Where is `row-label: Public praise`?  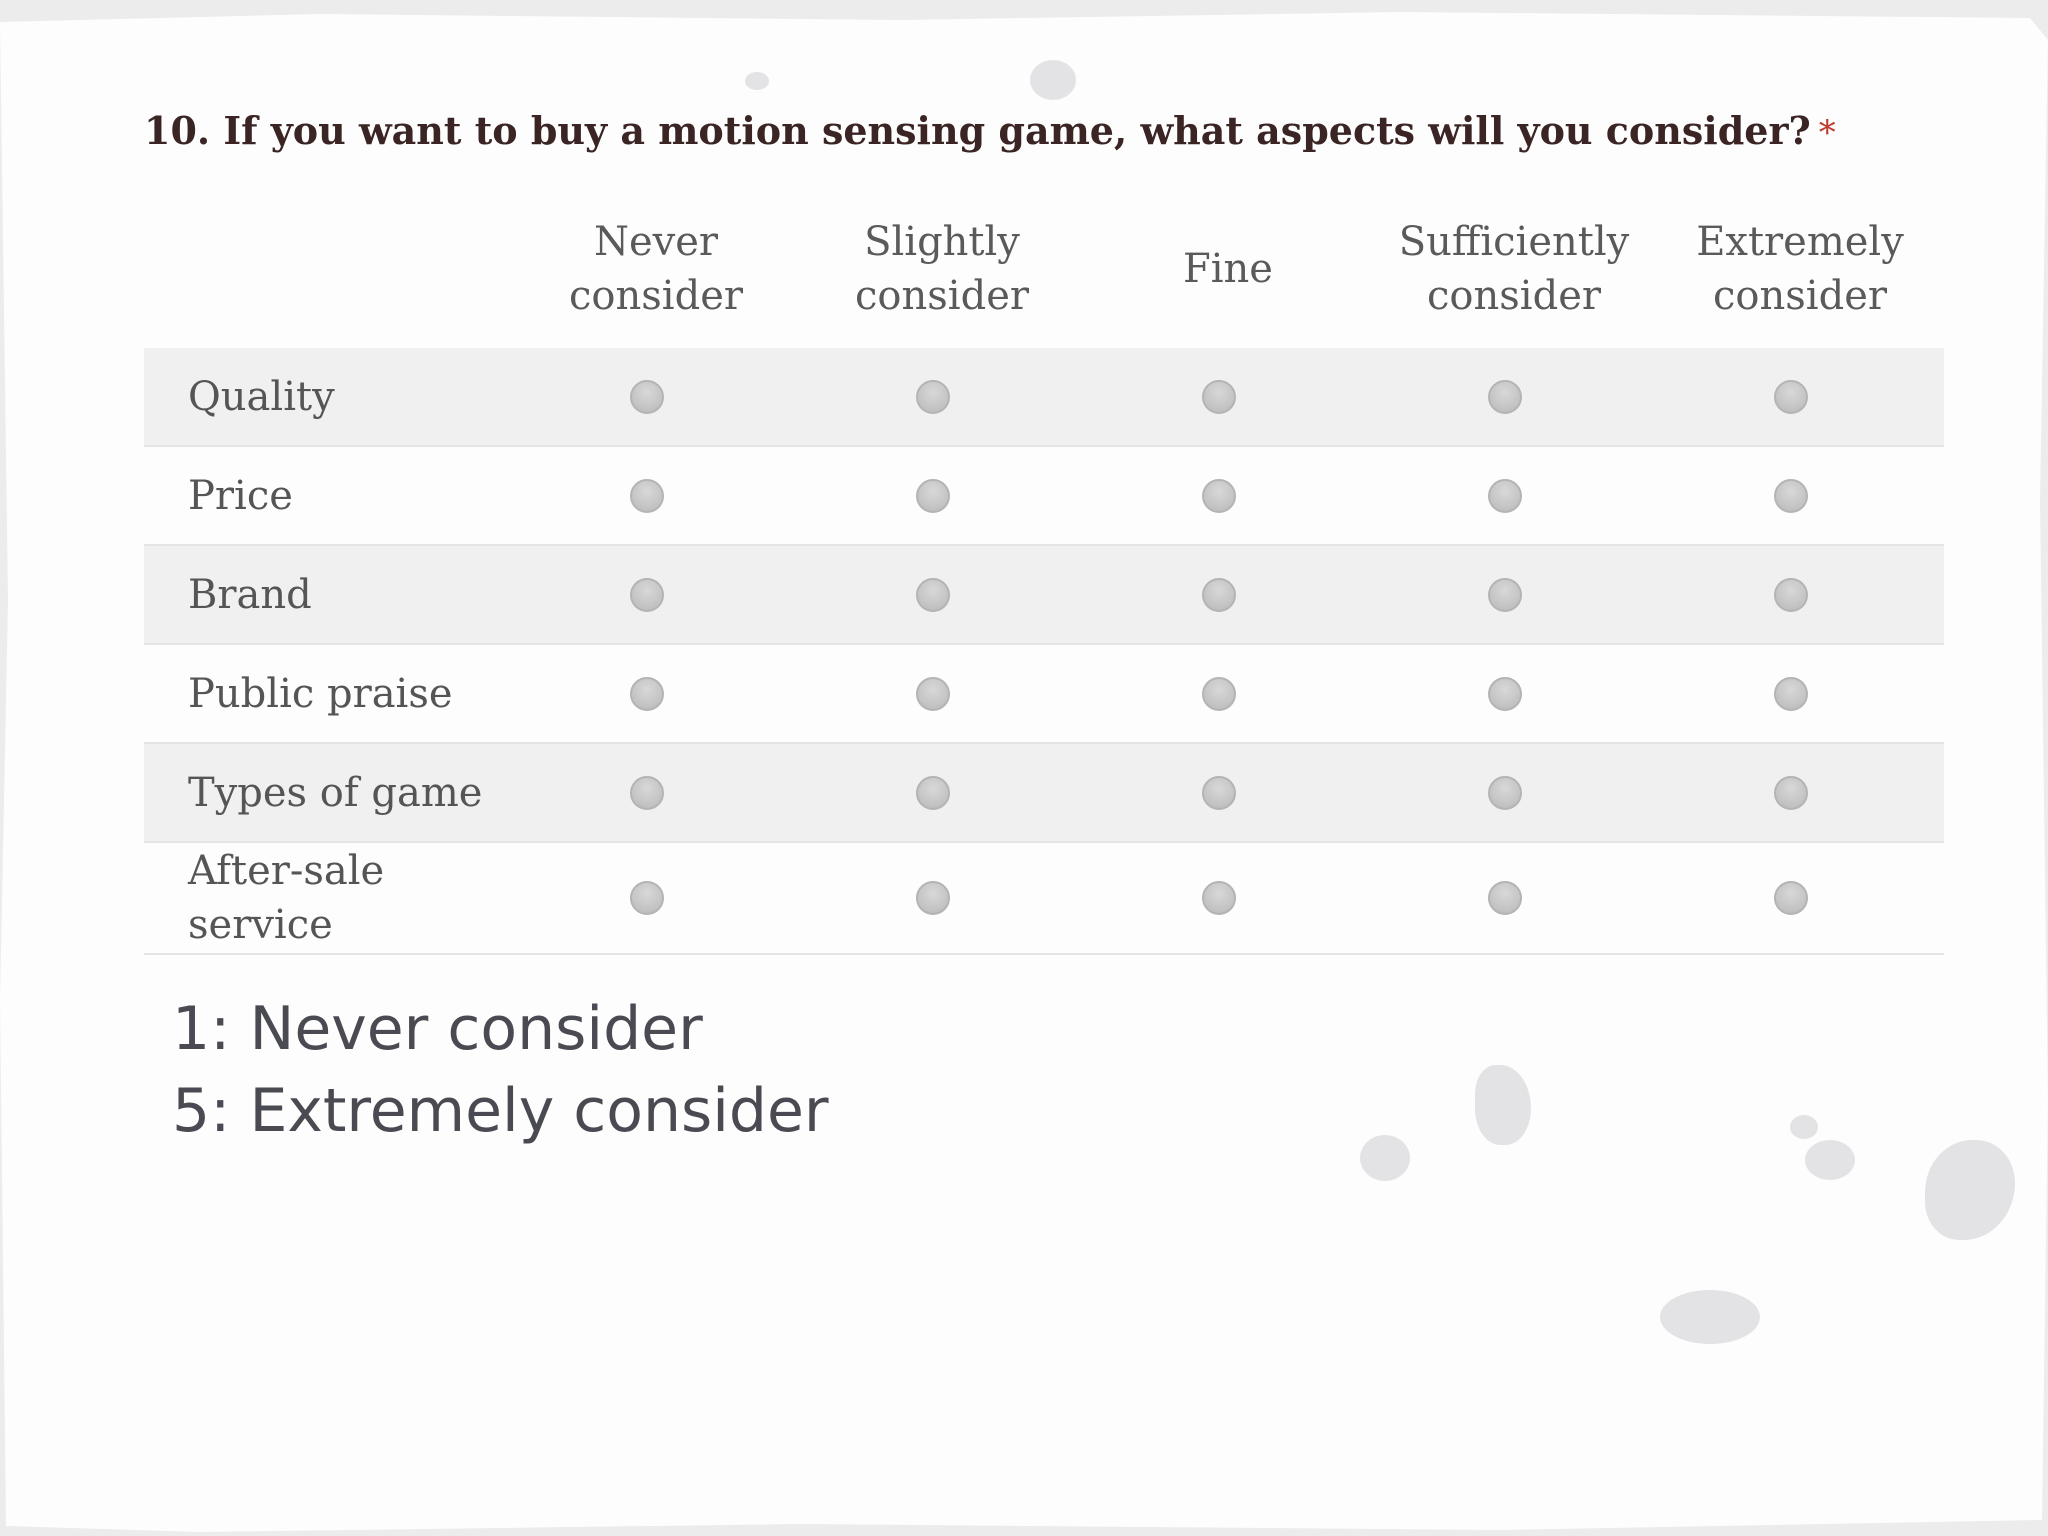
row-label: Public praise is located at coordinates (320, 693).